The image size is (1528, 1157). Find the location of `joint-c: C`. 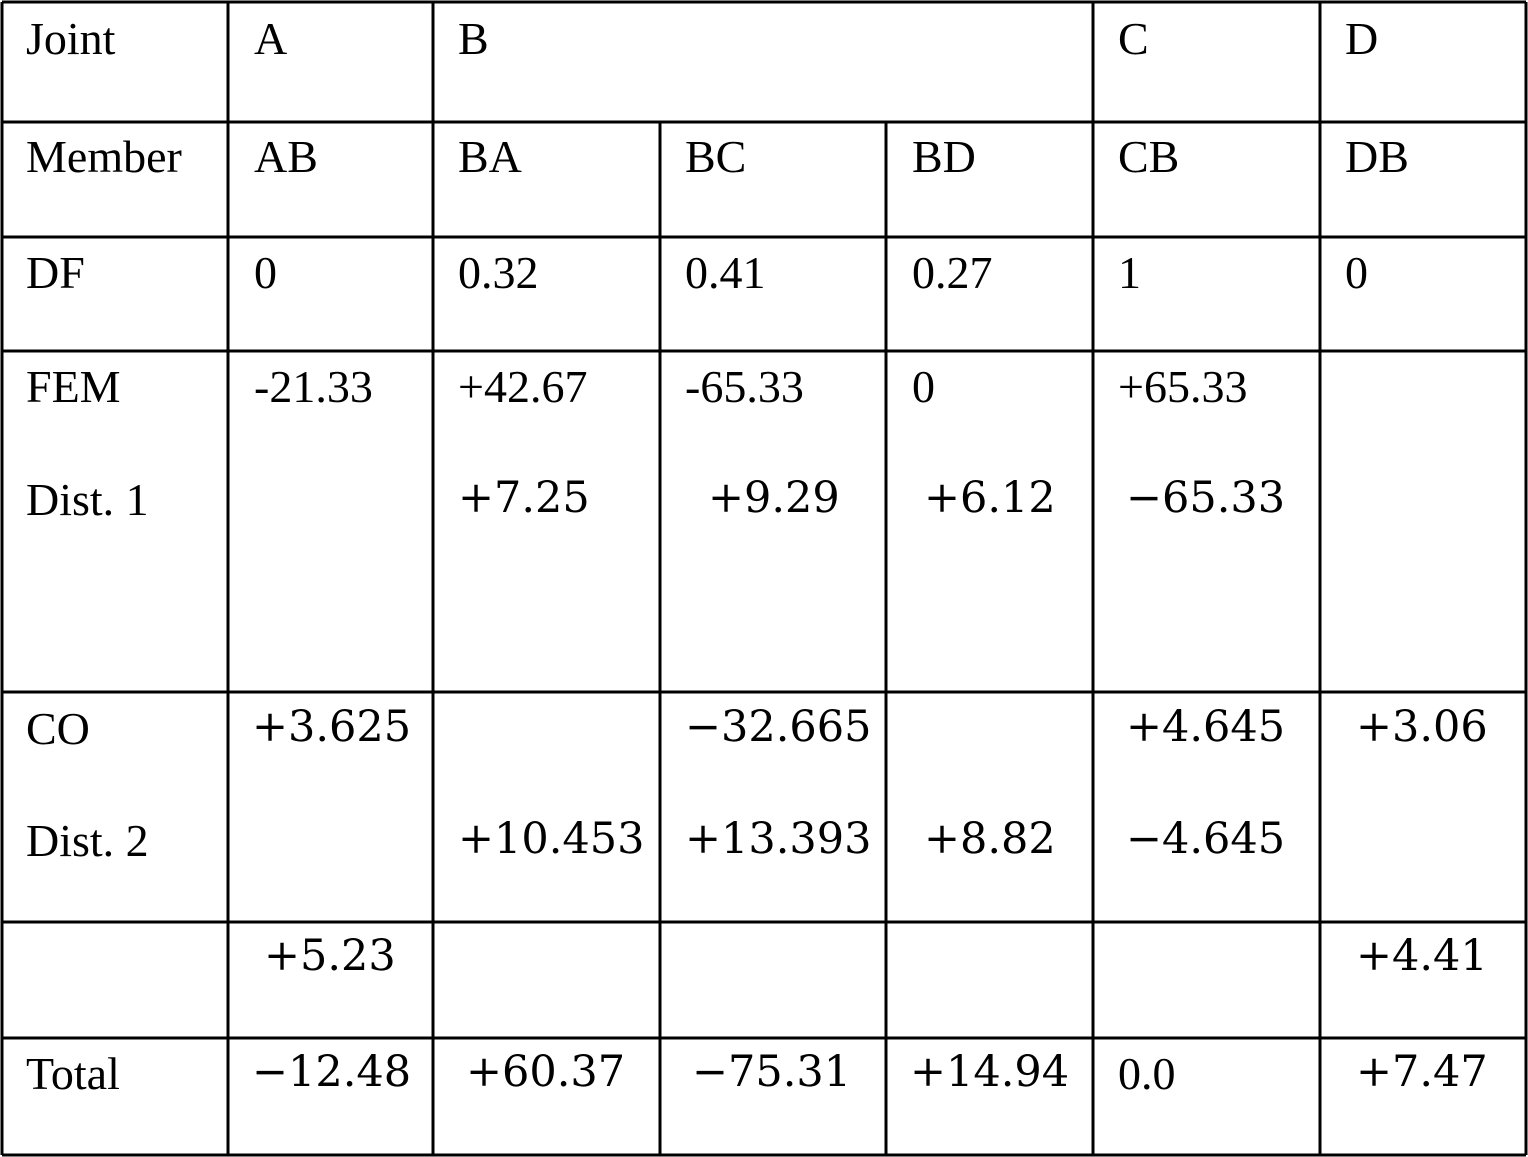

joint-c: C is located at coordinates (1133, 38).